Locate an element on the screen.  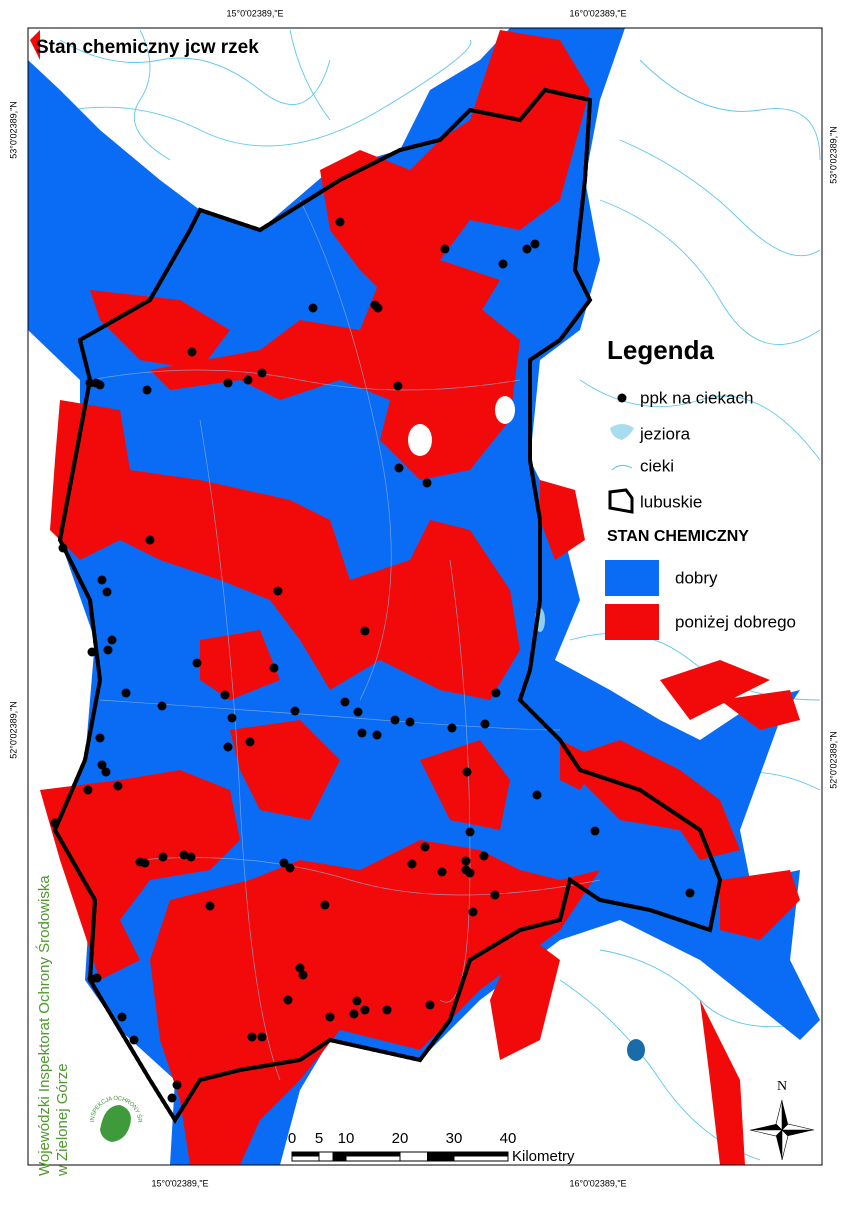
scale-tick-label: 20 is located at coordinates (400, 1138).